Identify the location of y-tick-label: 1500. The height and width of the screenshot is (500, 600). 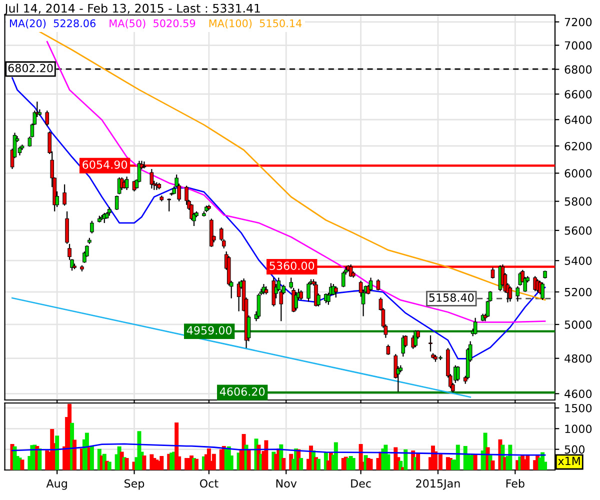
(578, 408).